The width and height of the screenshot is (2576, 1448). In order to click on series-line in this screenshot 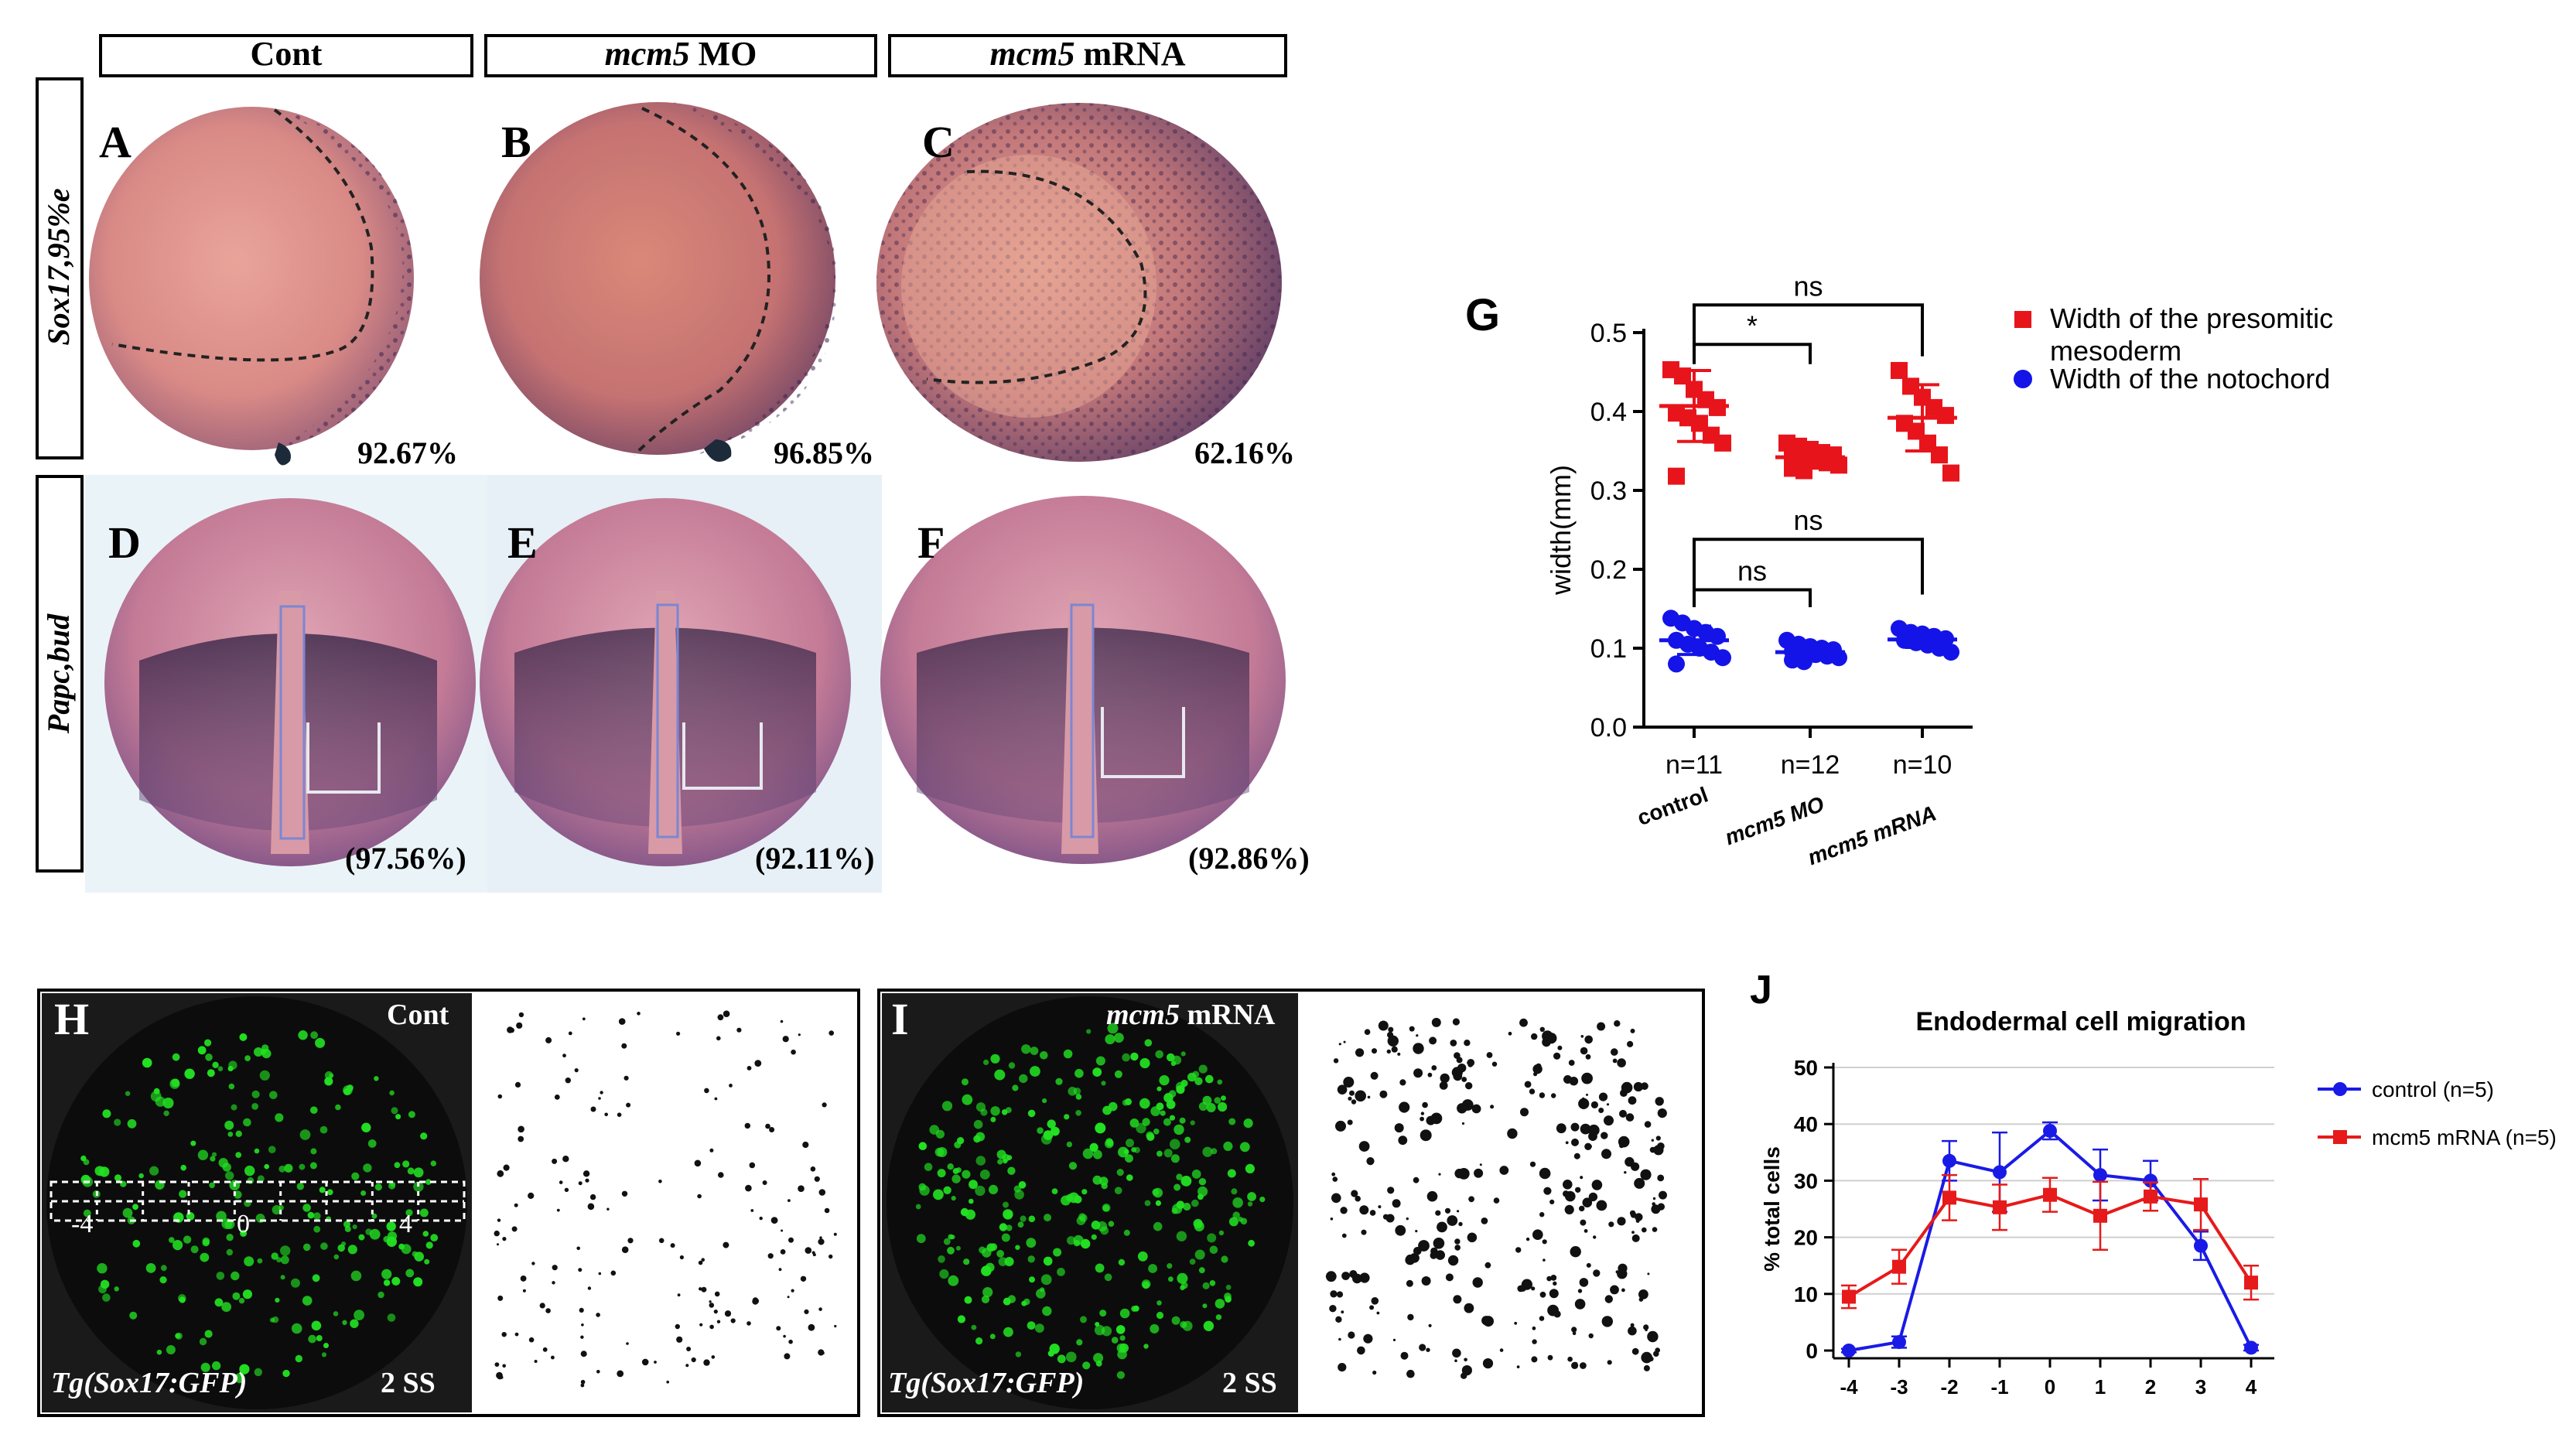, I will do `click(2050, 1241)`.